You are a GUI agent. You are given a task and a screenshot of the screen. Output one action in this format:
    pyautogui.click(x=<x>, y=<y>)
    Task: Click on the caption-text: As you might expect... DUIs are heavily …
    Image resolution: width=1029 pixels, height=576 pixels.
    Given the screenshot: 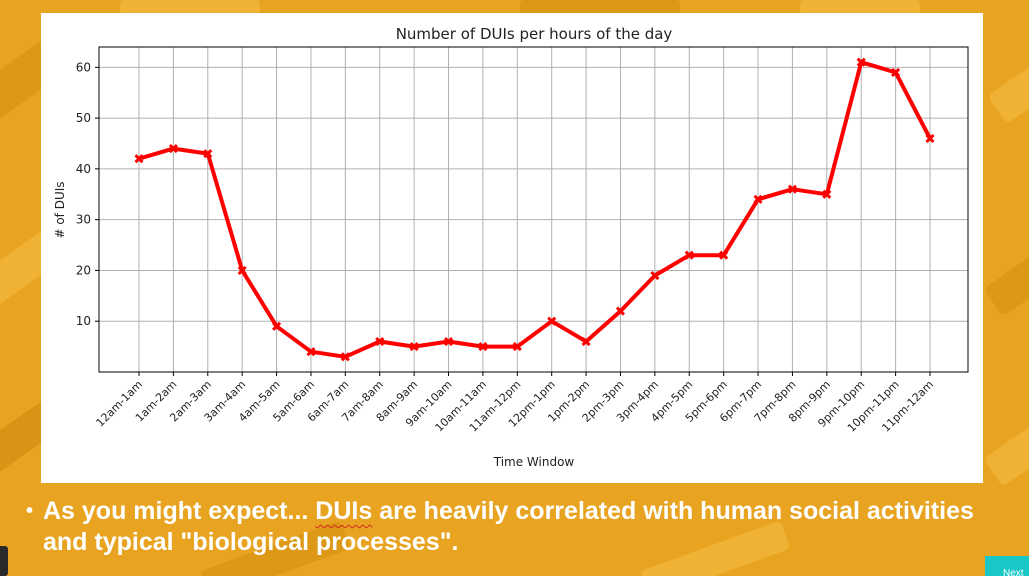 What is the action you would take?
    pyautogui.click(x=514, y=527)
    